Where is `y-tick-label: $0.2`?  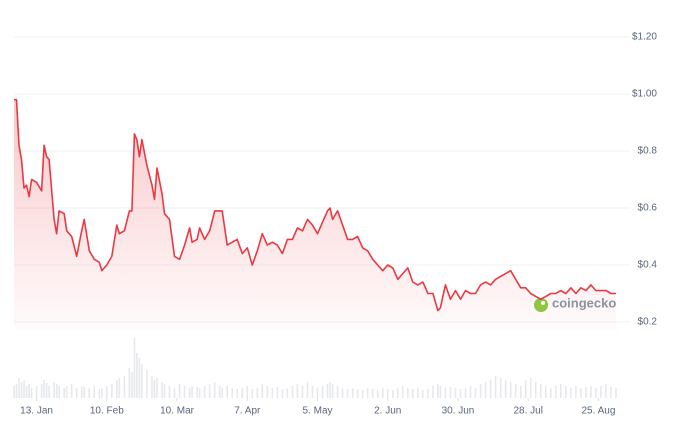 y-tick-label: $0.2 is located at coordinates (648, 322).